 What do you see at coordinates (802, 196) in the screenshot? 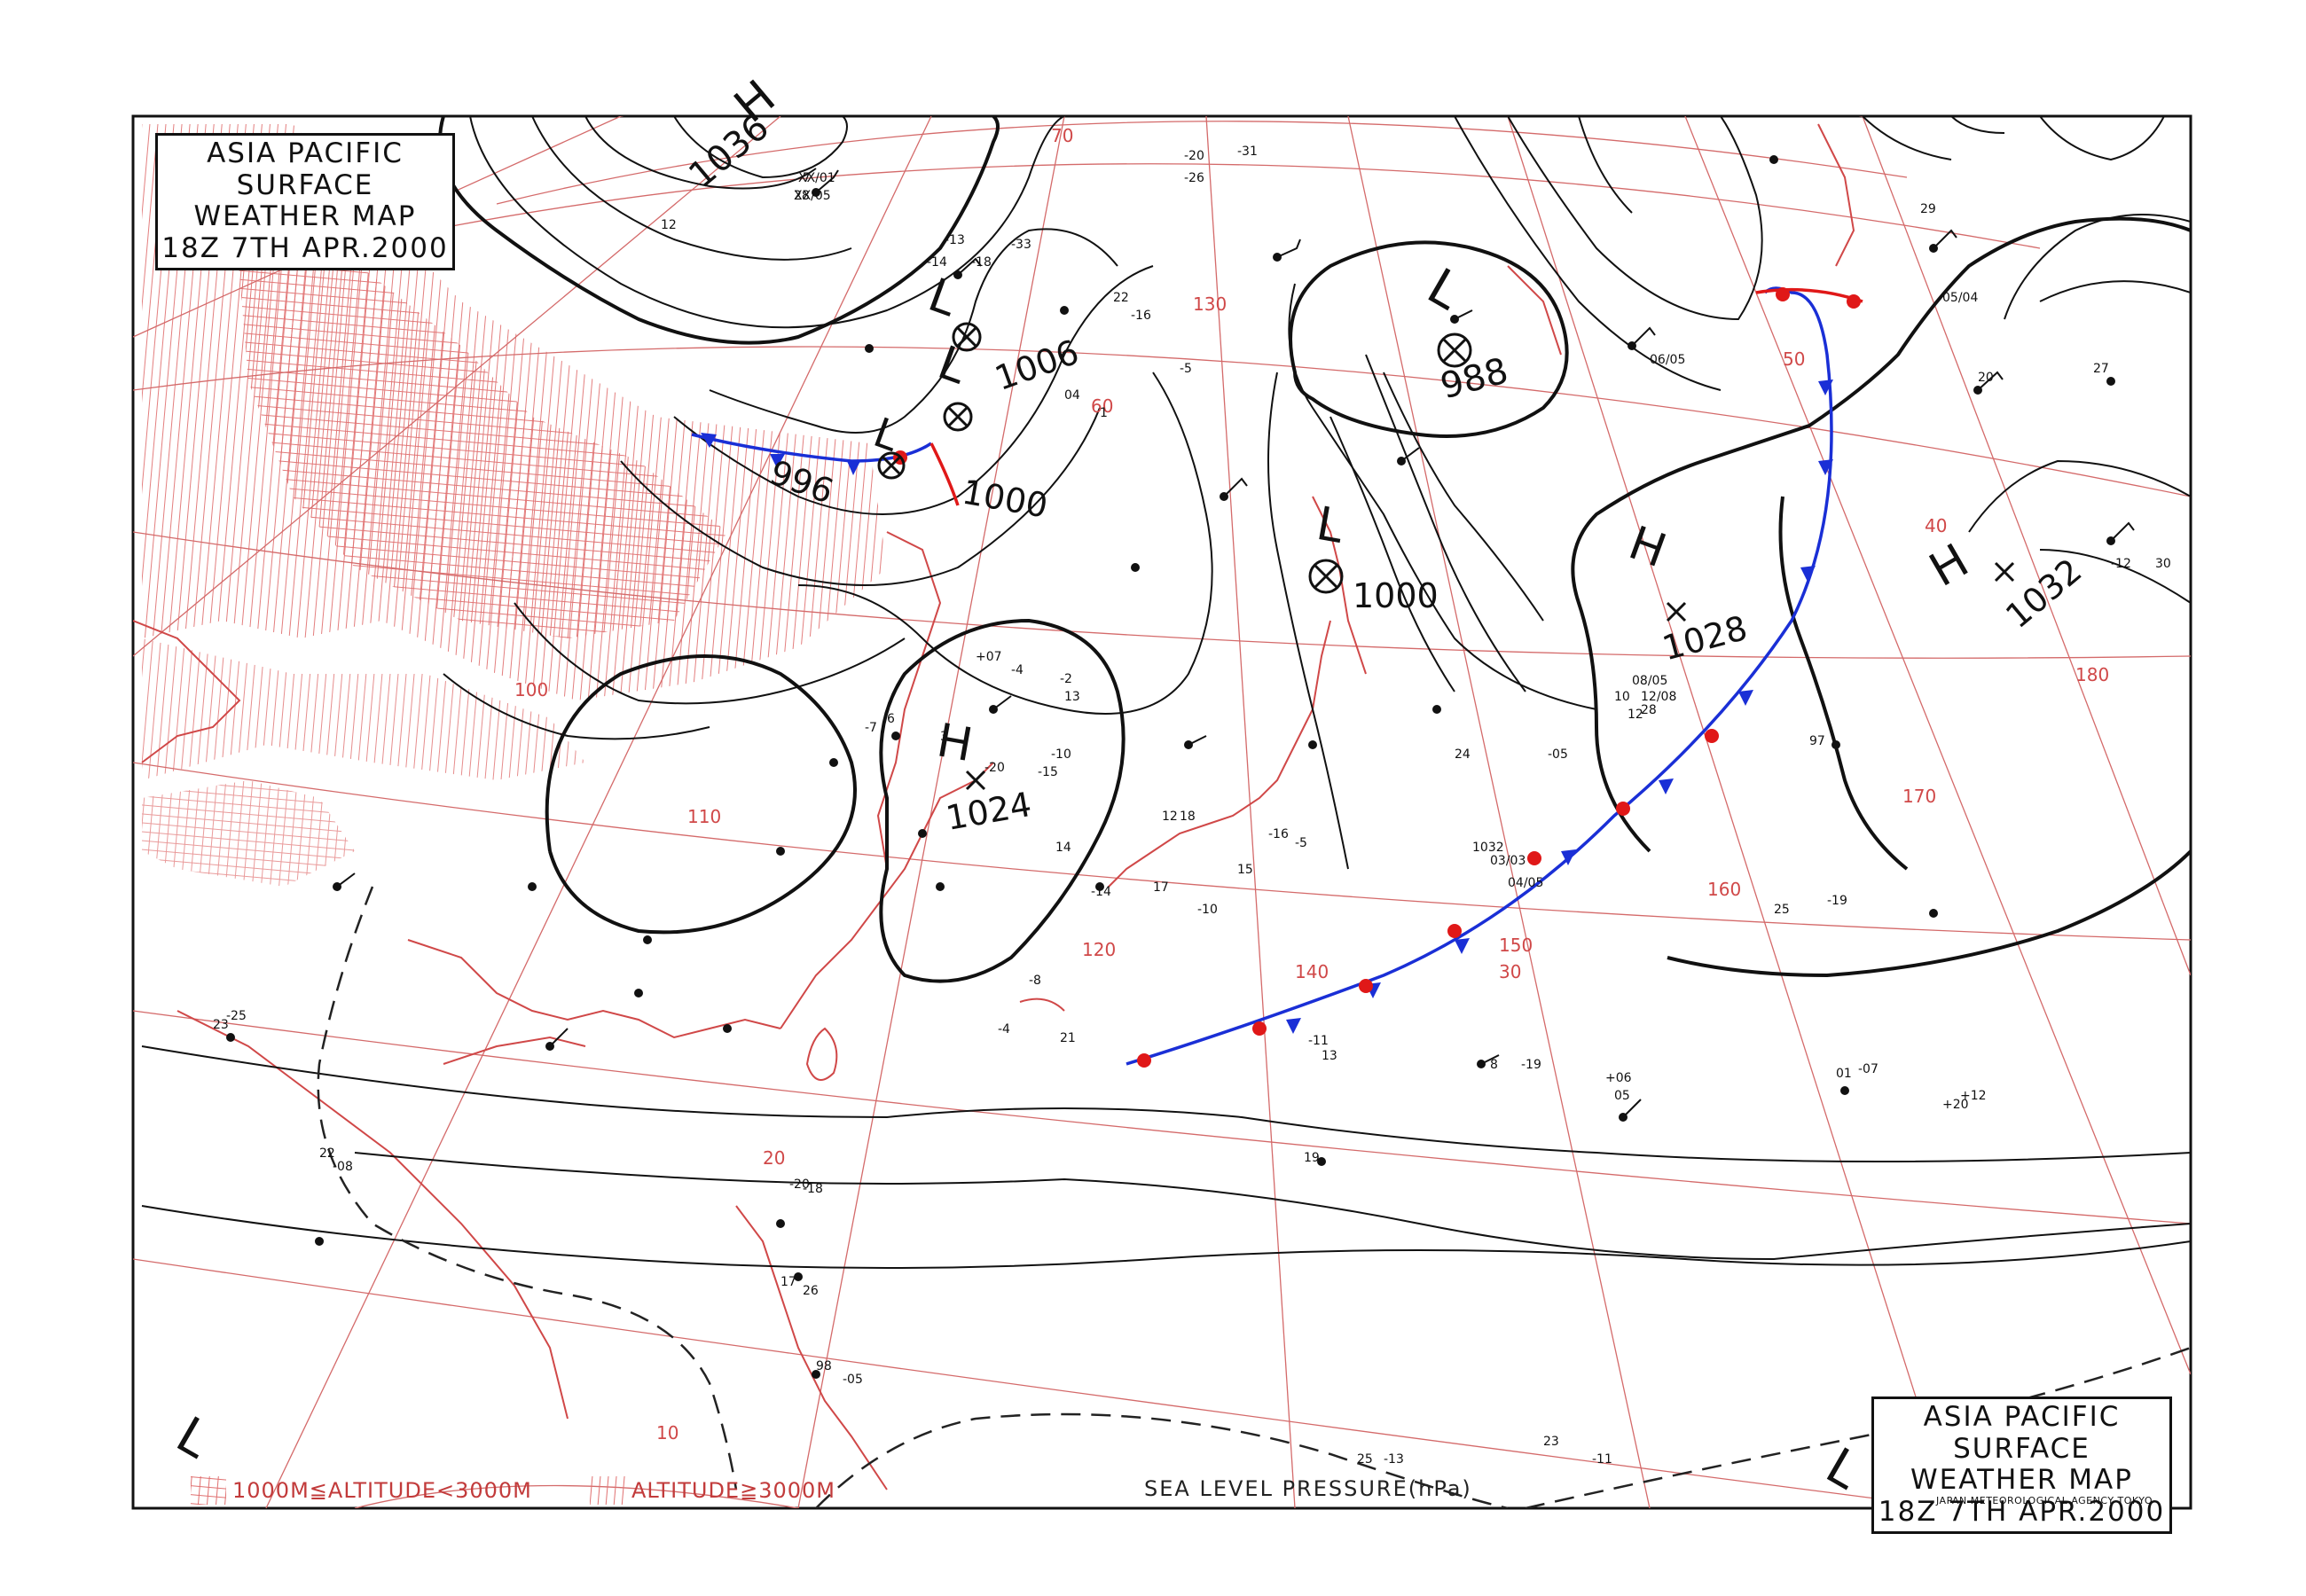
I see `station-value: 28` at bounding box center [802, 196].